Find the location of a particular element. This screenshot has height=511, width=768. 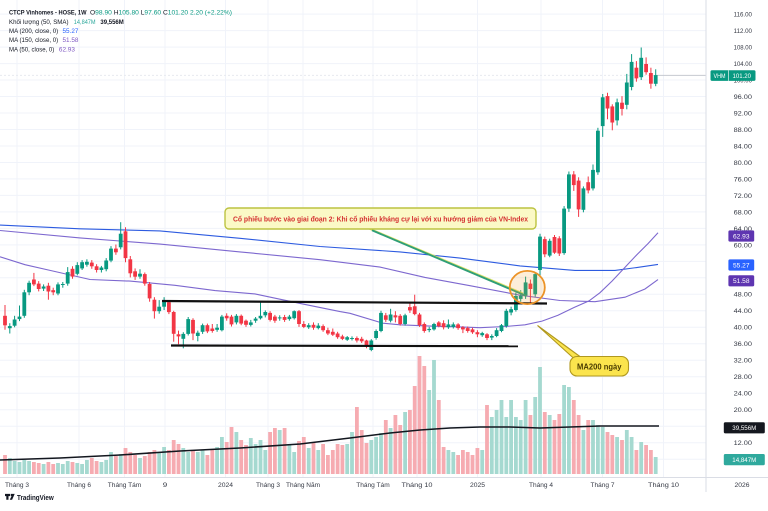

svg-text: 36.00 is located at coordinates (743, 344).